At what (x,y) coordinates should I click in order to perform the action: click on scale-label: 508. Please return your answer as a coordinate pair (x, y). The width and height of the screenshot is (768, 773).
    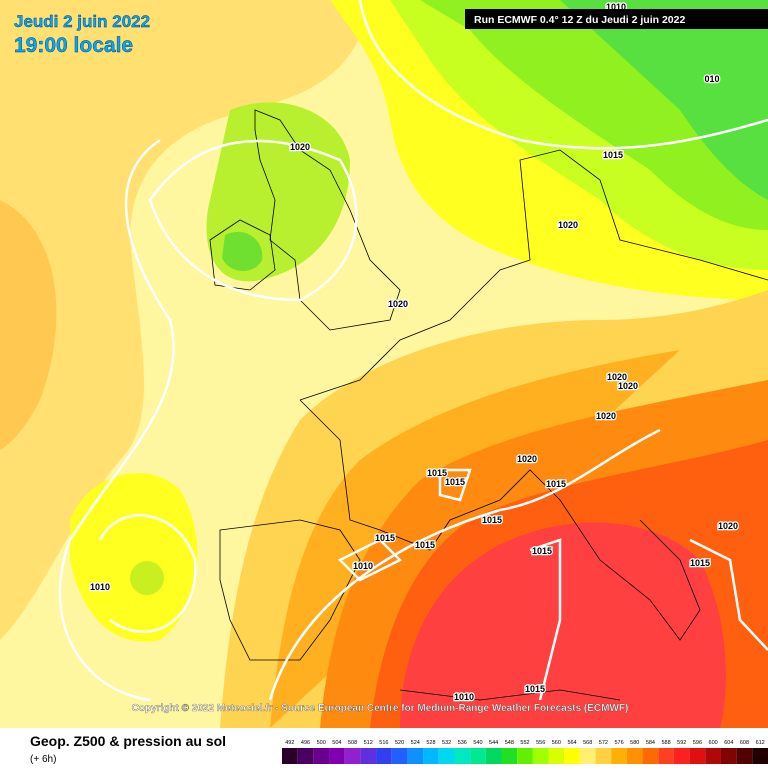
    Looking at the image, I should click on (352, 743).